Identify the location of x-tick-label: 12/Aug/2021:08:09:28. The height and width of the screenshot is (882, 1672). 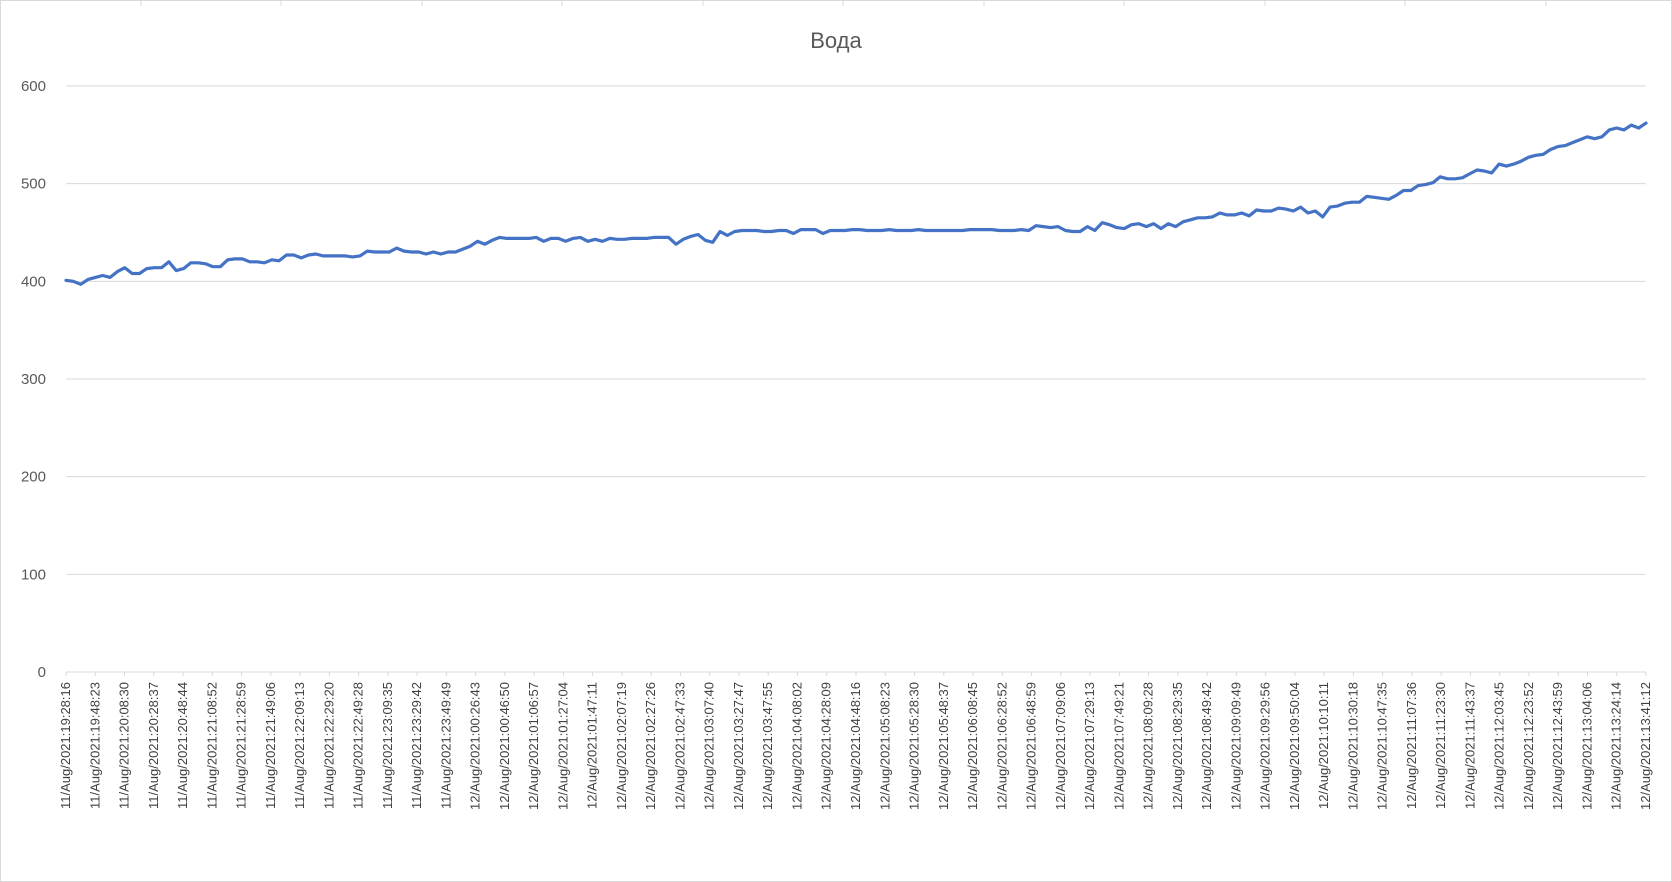
(1148, 746).